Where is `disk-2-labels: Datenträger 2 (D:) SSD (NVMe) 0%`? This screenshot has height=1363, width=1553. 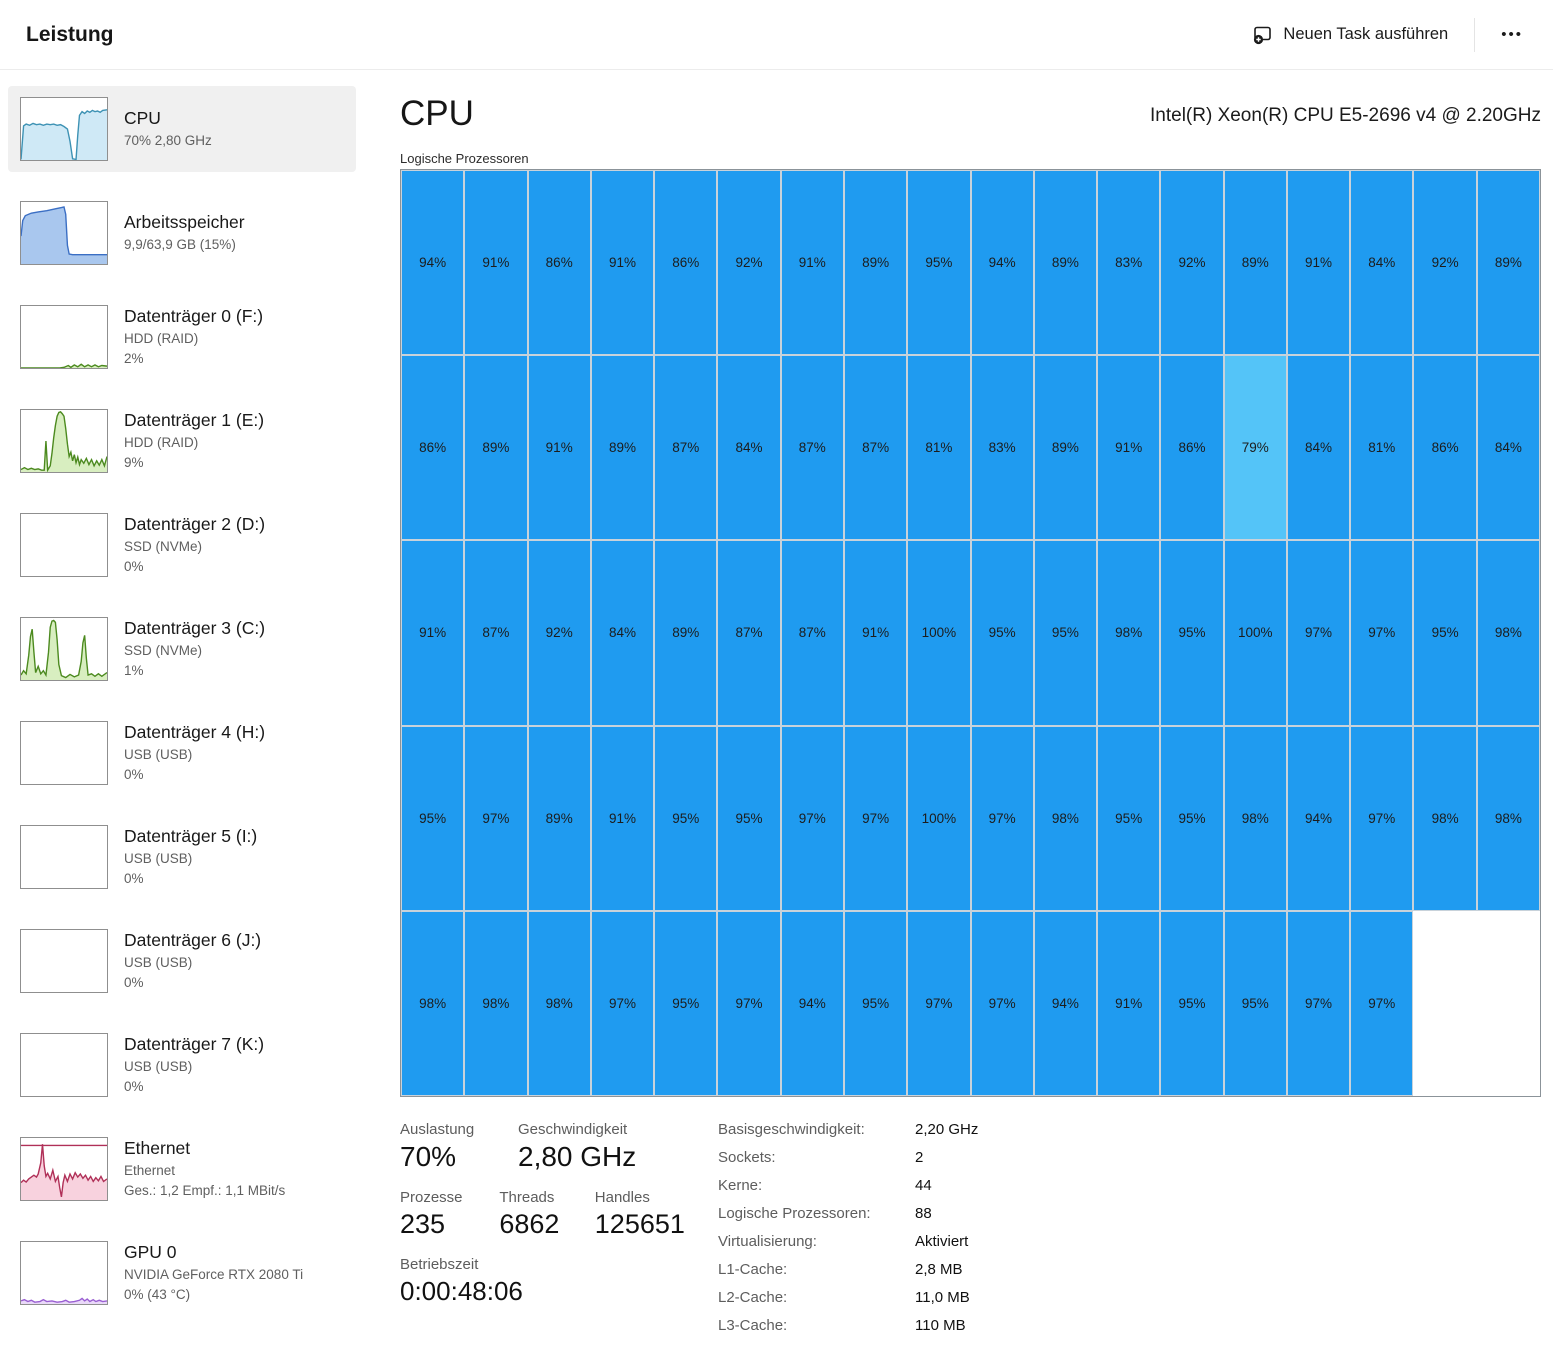
disk-2-labels: Datenträger 2 (D:) SSD (NVMe) 0% is located at coordinates (194, 545).